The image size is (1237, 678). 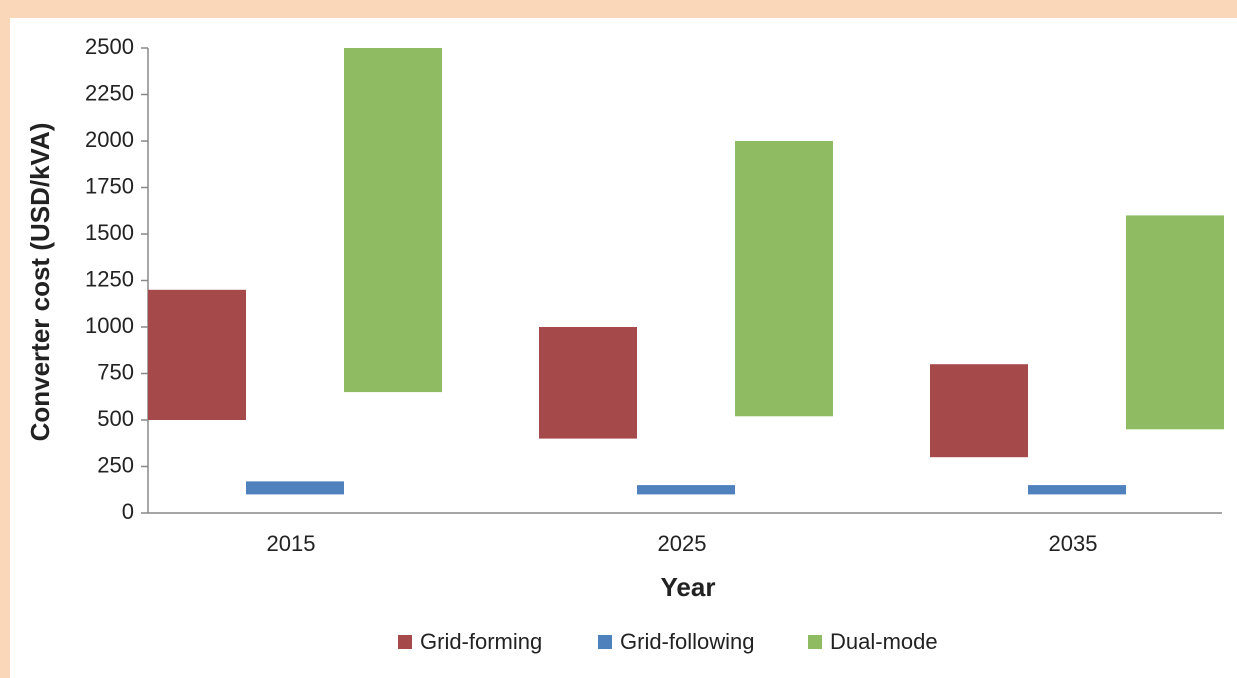 I want to click on y-tick-label: 1750, so click(x=109, y=185).